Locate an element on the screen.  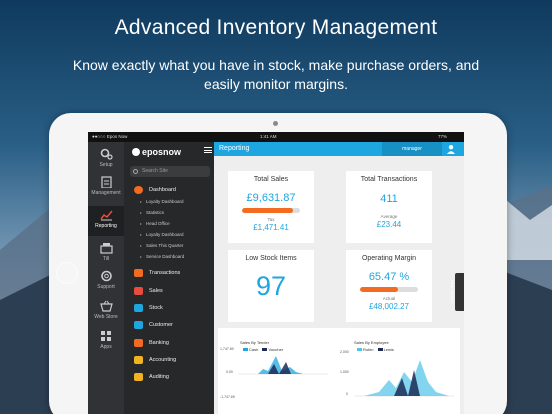
robin-series is located at coordinates (406, 378).